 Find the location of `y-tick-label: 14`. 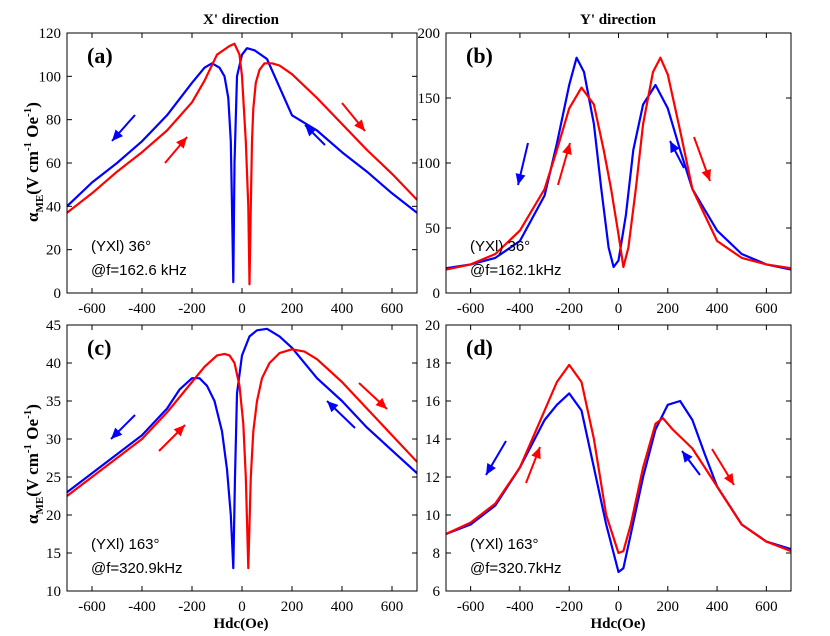

y-tick-label: 14 is located at coordinates (433, 440).